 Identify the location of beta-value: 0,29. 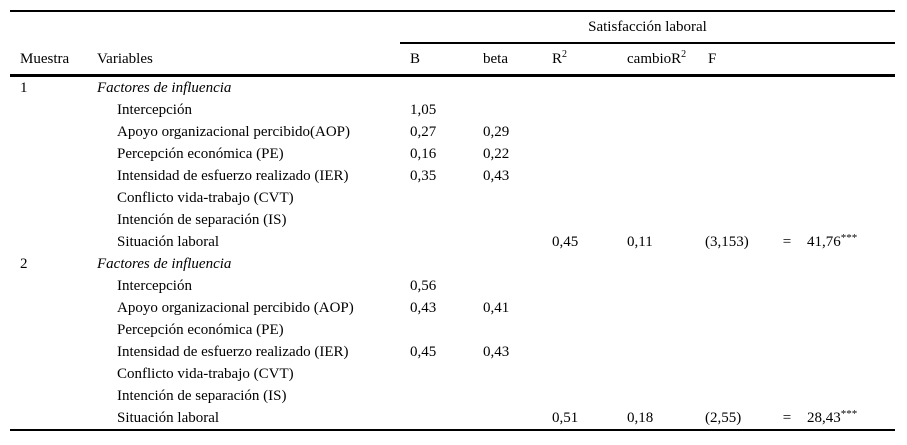
(496, 131).